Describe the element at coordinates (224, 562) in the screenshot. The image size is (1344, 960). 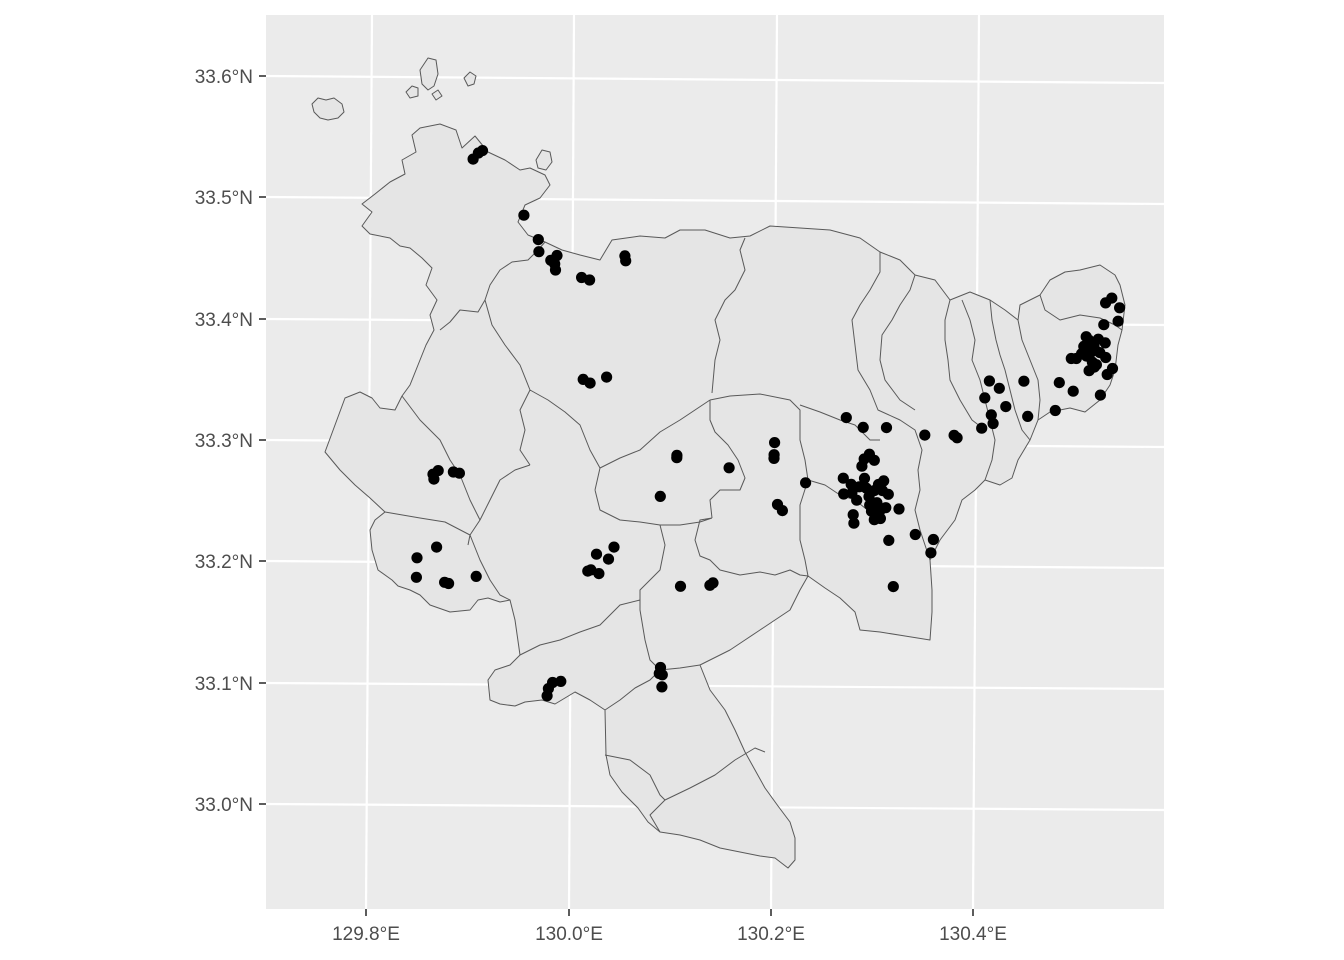
I see `y-tick-label: 33.2°N` at that location.